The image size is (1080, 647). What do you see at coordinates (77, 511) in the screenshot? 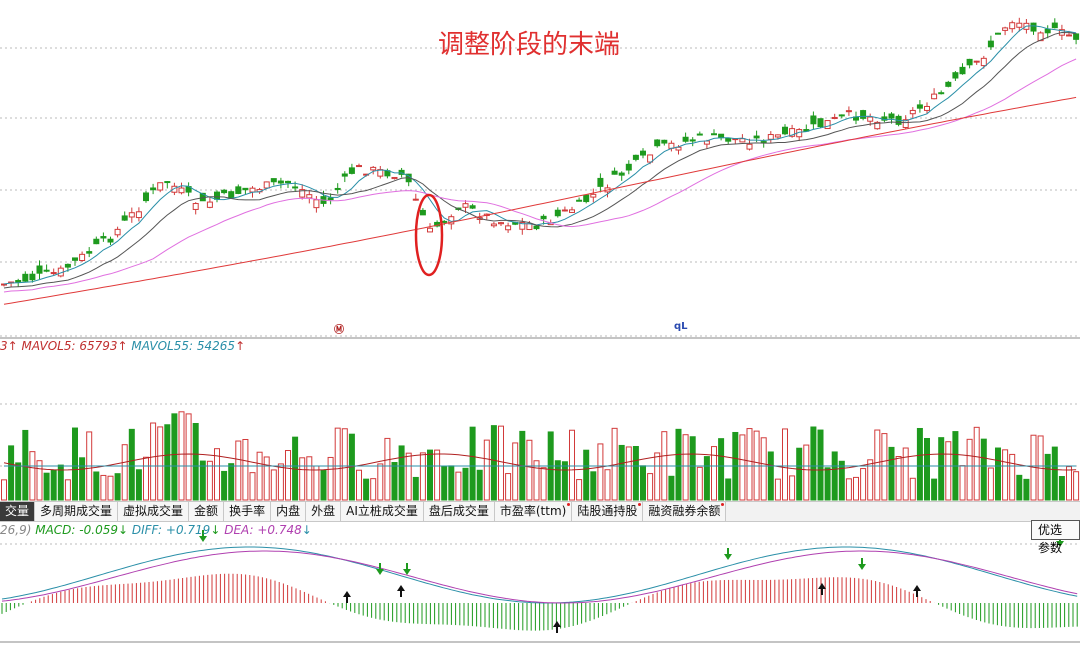
I see `tab-1: 多周期成交量` at bounding box center [77, 511].